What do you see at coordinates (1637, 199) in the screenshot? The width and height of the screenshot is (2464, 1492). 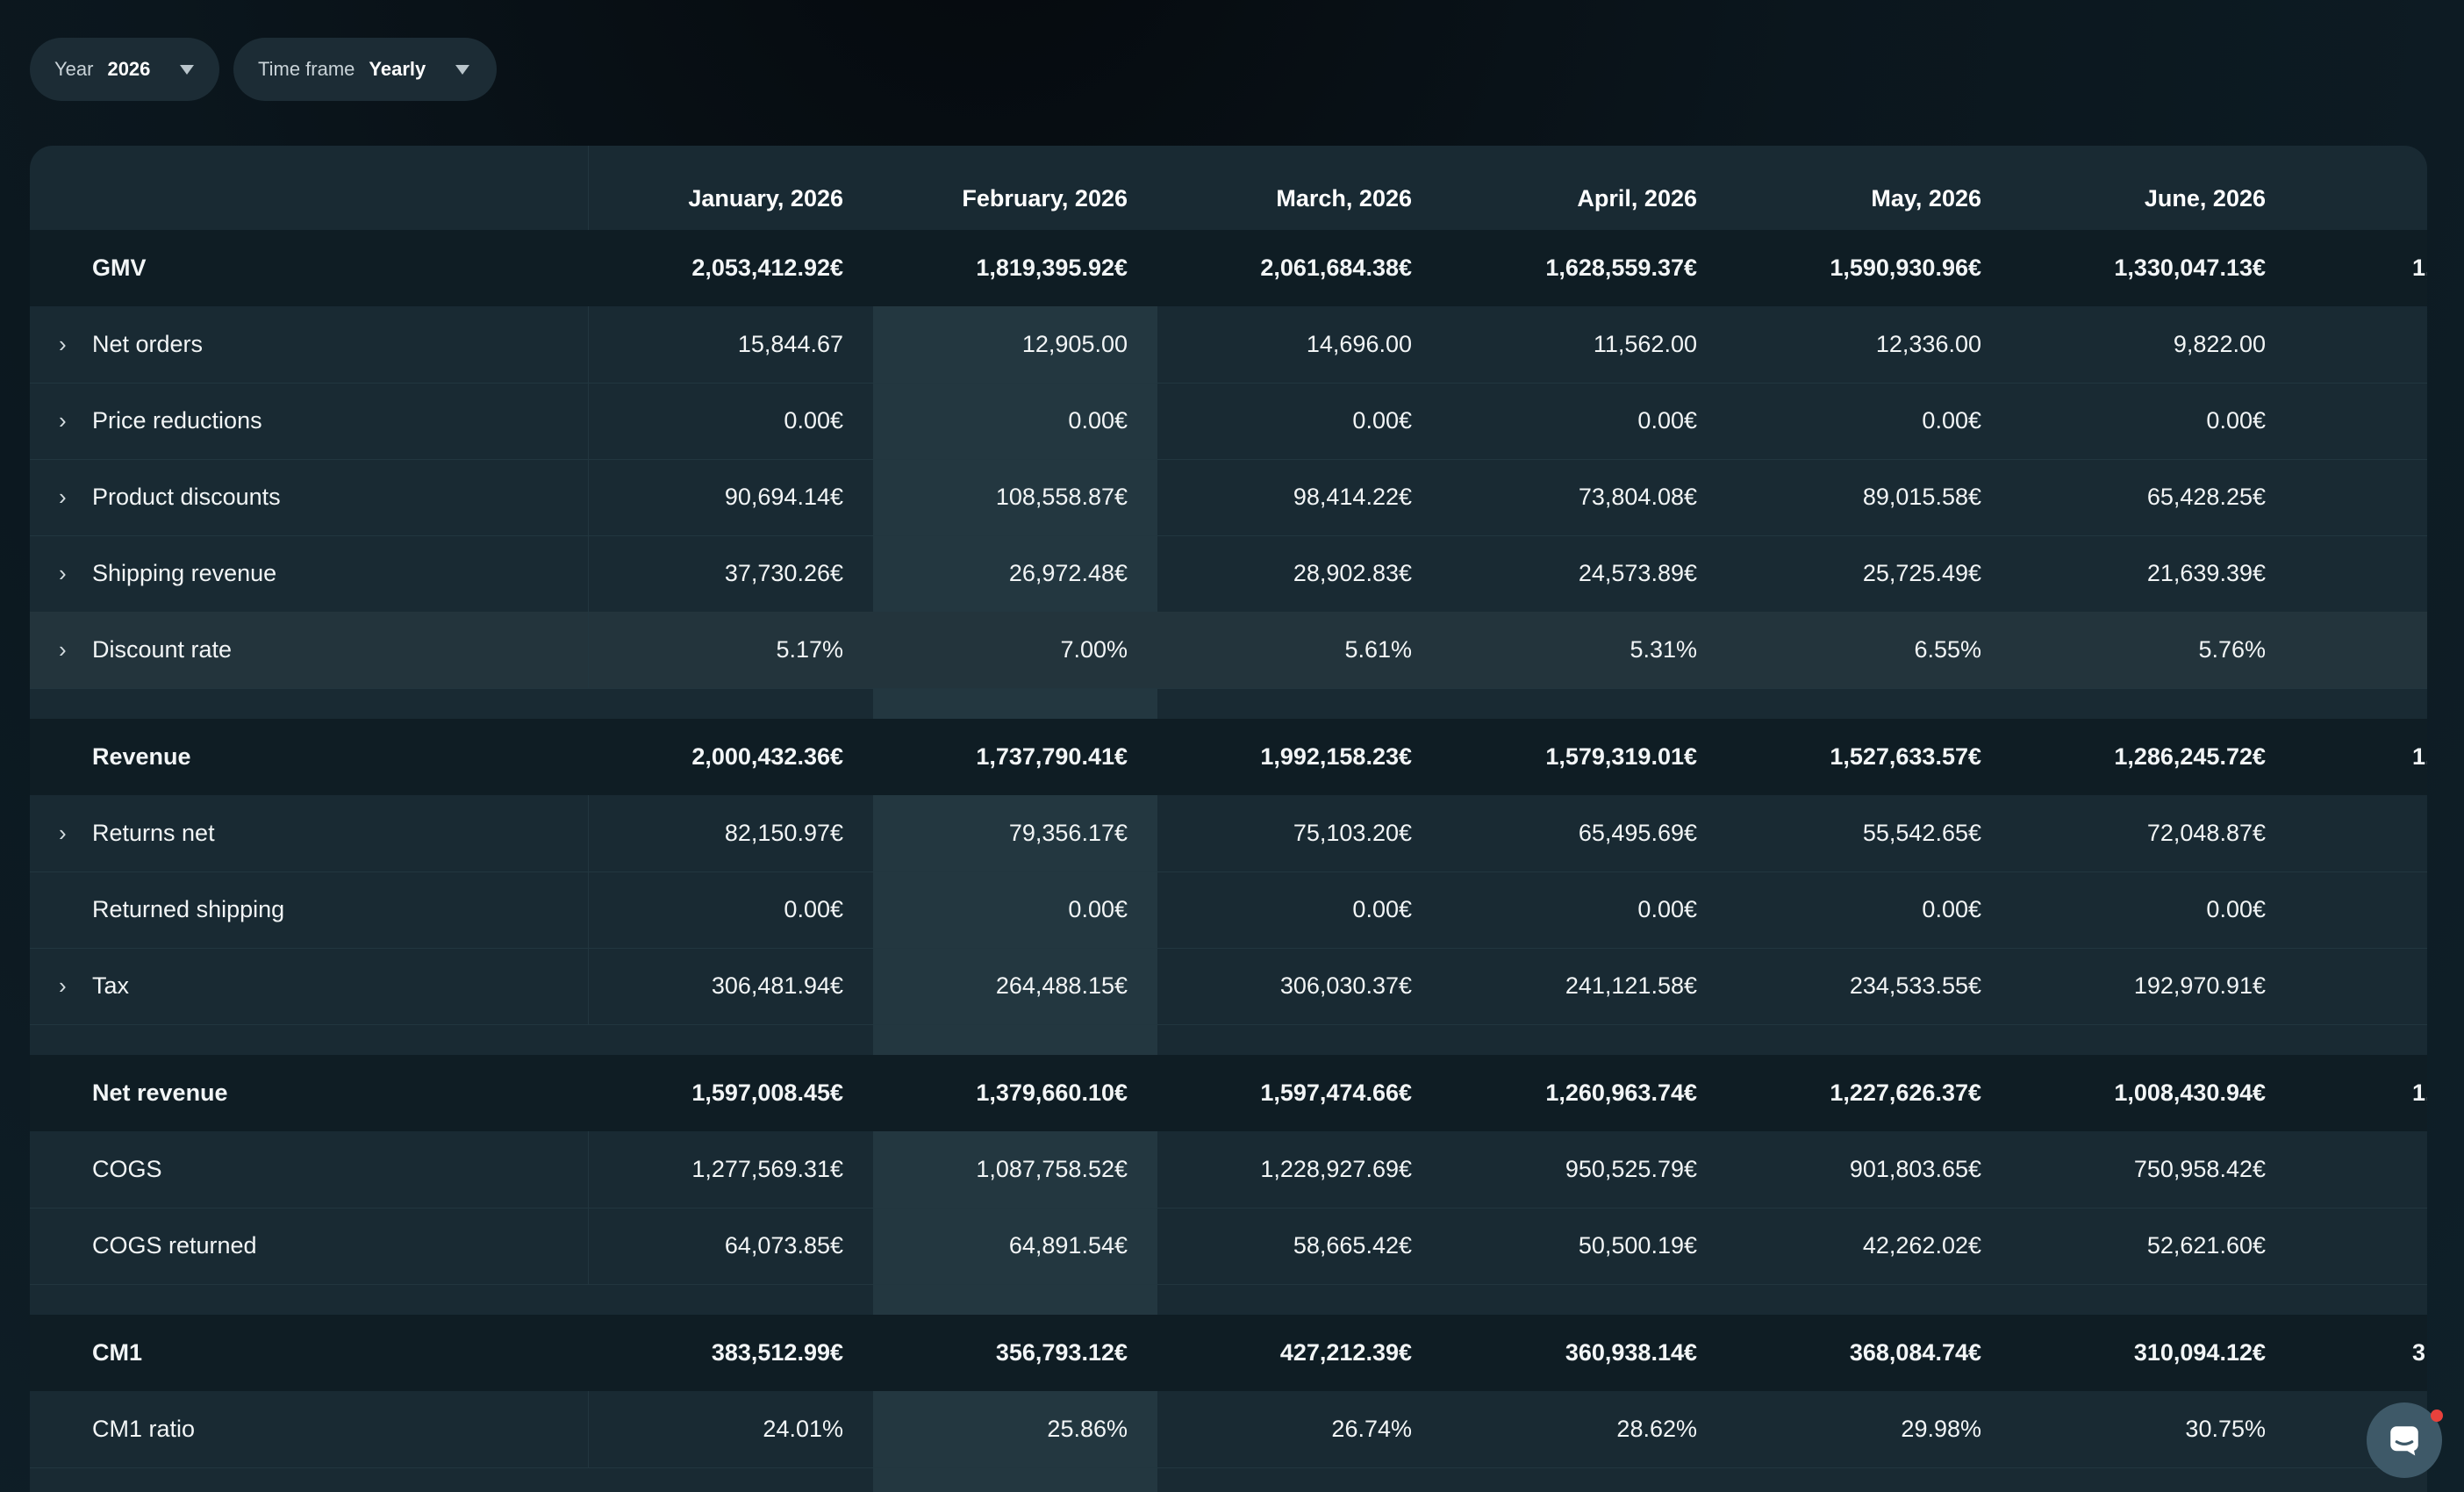 I see `column-header: April, 2026` at bounding box center [1637, 199].